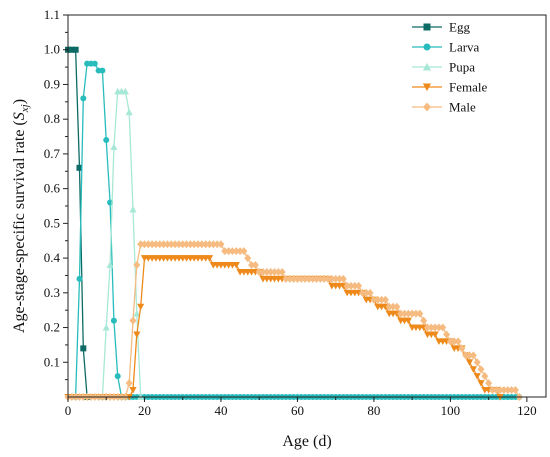  What do you see at coordinates (52, 188) in the screenshot?
I see `y-tick-label-0.6: 0.6` at bounding box center [52, 188].